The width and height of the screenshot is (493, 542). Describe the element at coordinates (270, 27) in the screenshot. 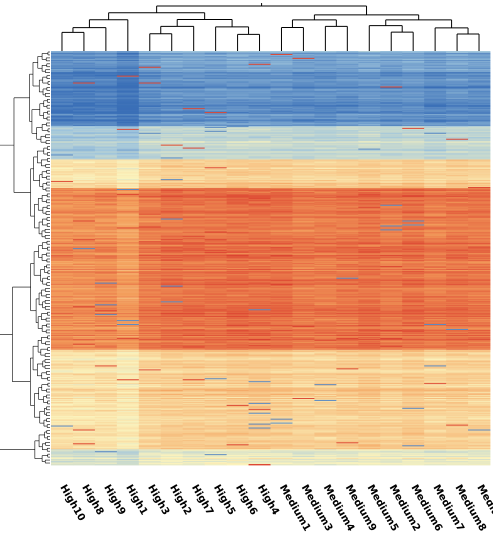

I see `column-dendrogram` at that location.